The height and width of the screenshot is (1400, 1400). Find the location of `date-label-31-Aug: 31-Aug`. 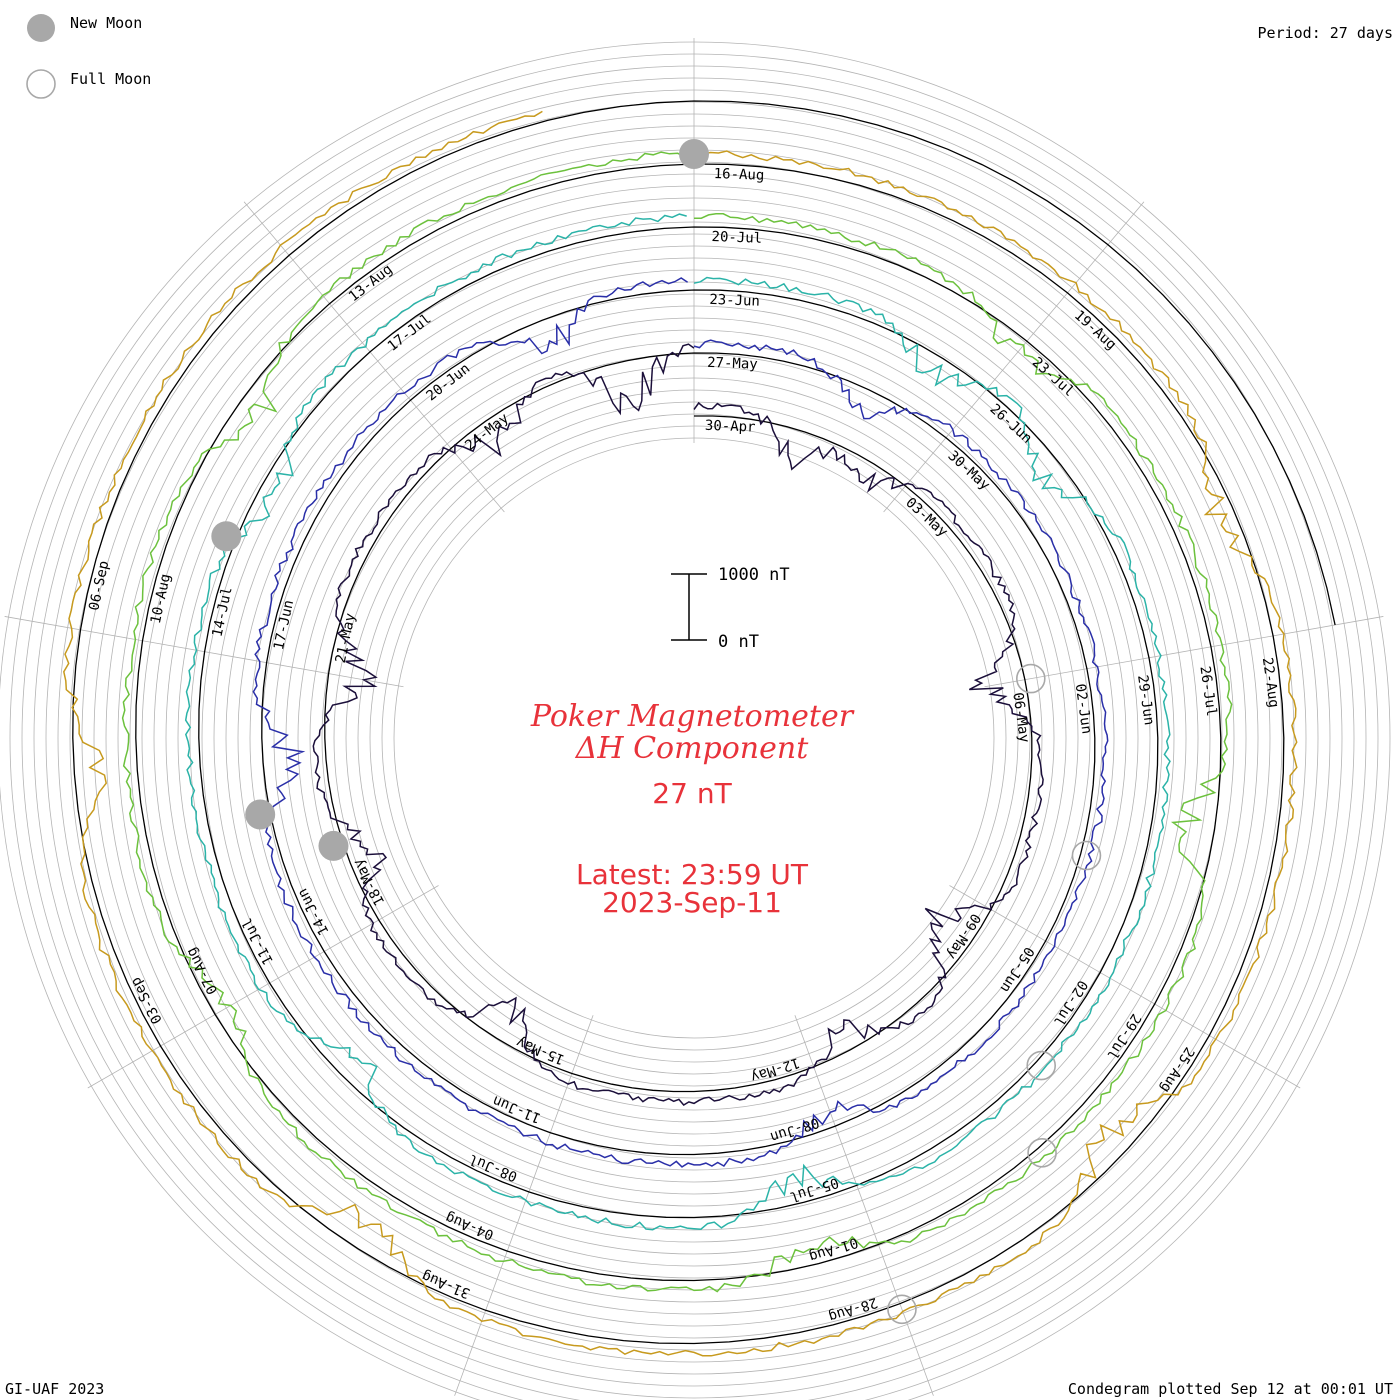

date-label-31-Aug: 31-Aug is located at coordinates (446, 1284).